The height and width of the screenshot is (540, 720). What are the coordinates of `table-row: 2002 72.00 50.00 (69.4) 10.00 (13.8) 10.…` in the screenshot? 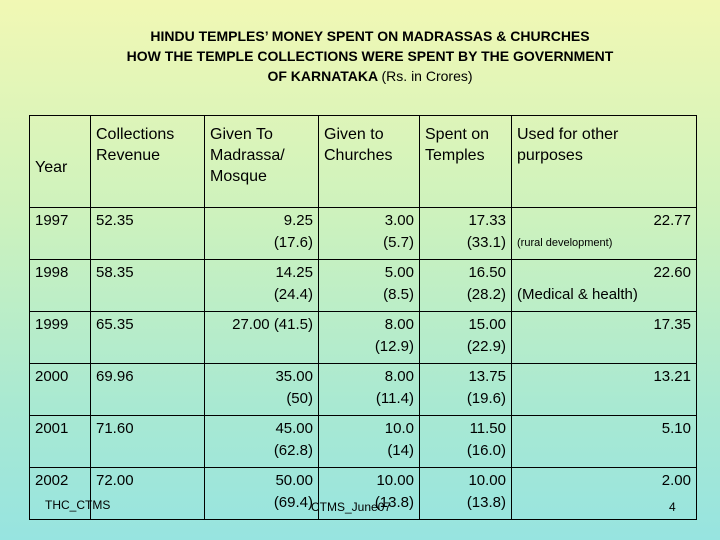 It's located at (363, 493).